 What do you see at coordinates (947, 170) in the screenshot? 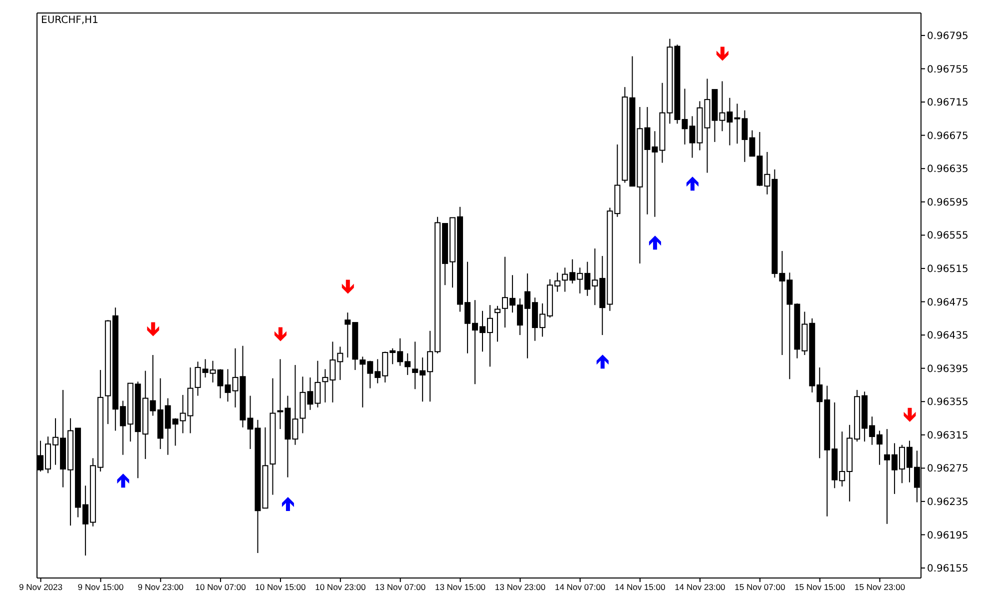
I see `y-tick-label: 0.96635` at bounding box center [947, 170].